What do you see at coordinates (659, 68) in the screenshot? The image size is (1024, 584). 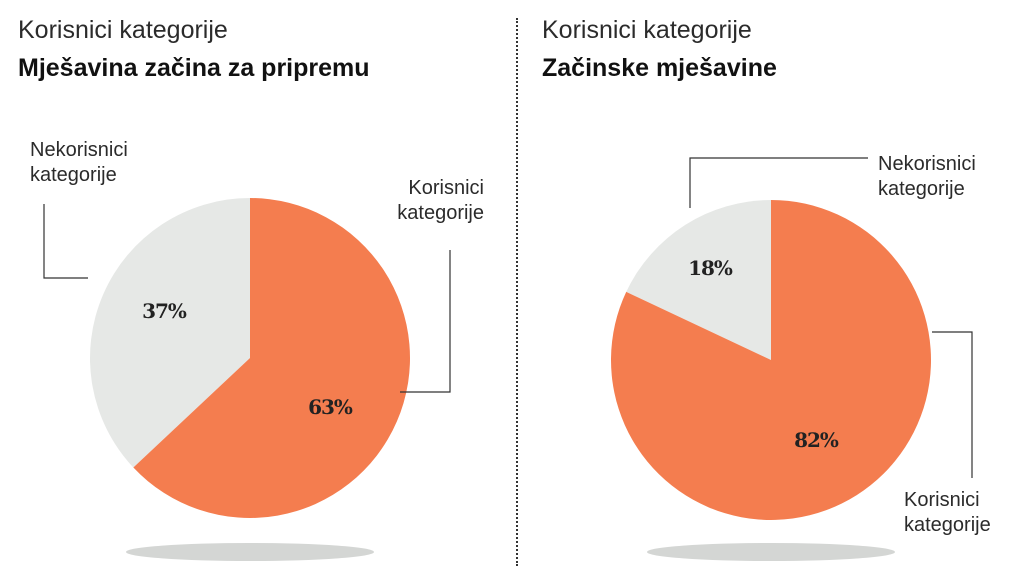 I see `chart-subtitle: Začinske mješavine` at bounding box center [659, 68].